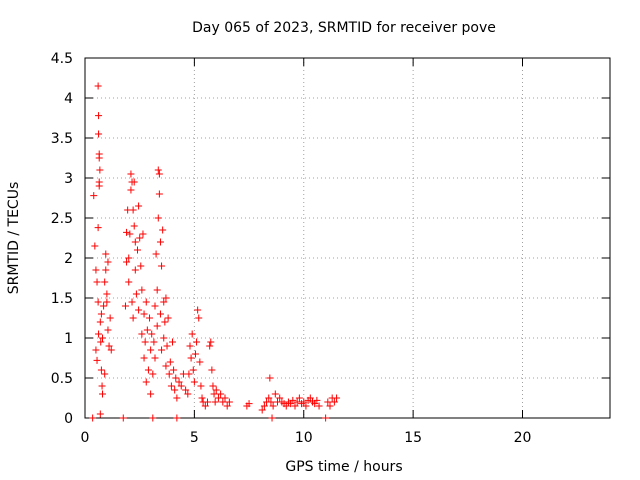 The width and height of the screenshot is (640, 480). I want to click on x-tick-label: 20, so click(523, 438).